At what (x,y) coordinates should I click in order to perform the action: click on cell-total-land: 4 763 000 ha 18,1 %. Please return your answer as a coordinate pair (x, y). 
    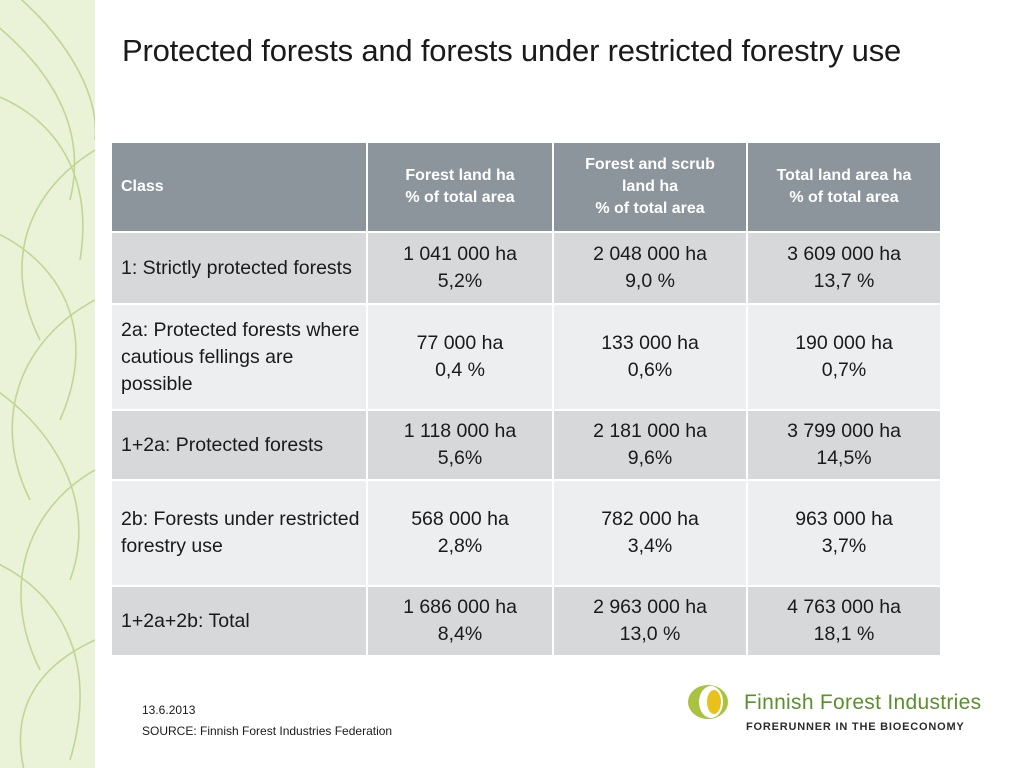
    Looking at the image, I should click on (844, 621).